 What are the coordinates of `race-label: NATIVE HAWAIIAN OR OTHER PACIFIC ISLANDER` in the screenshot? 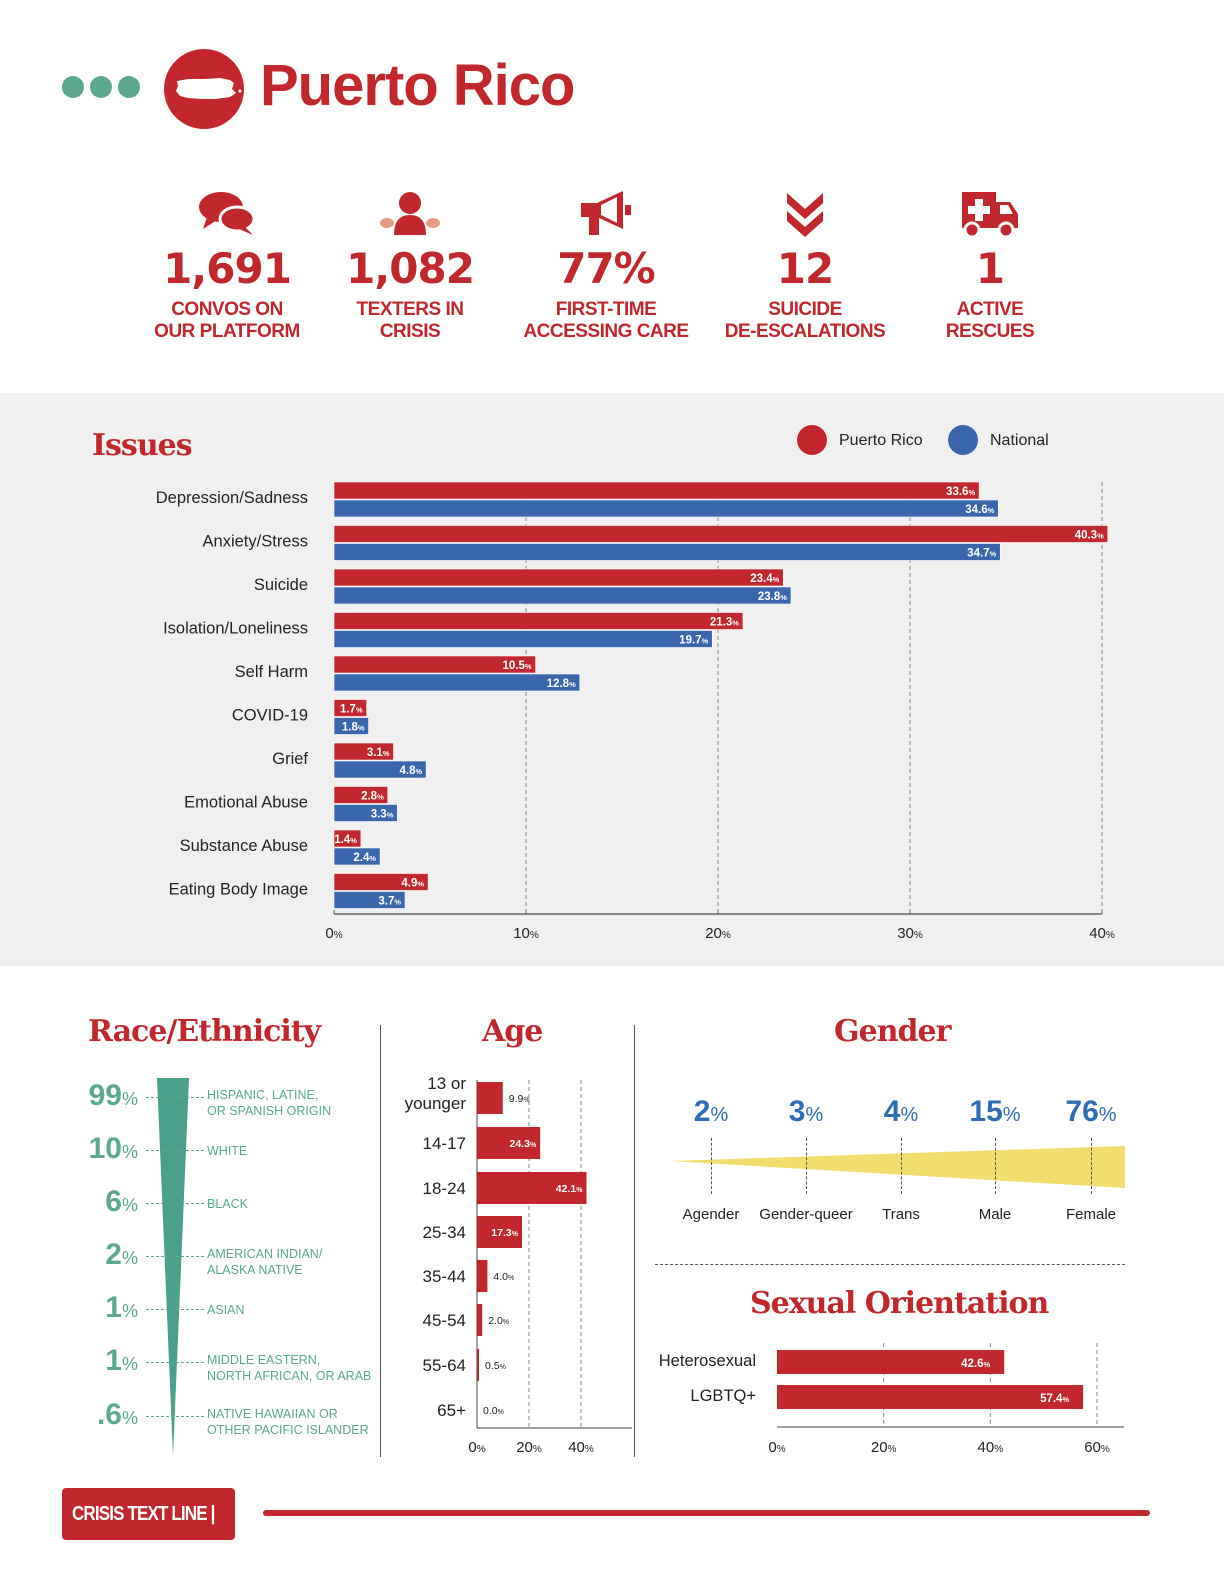 It's located at (288, 1422).